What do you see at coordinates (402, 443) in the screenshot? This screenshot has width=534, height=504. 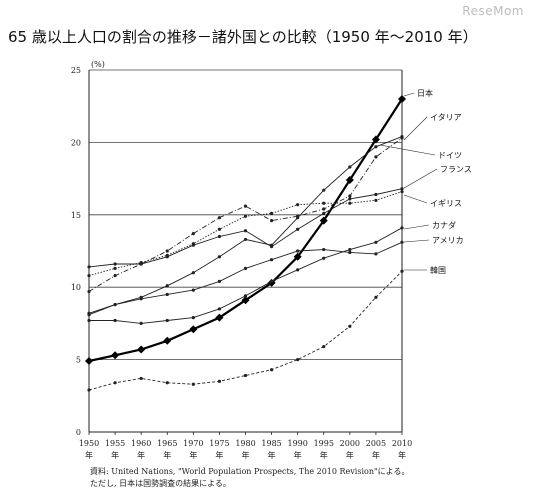 I see `x-tick-label: 2010` at bounding box center [402, 443].